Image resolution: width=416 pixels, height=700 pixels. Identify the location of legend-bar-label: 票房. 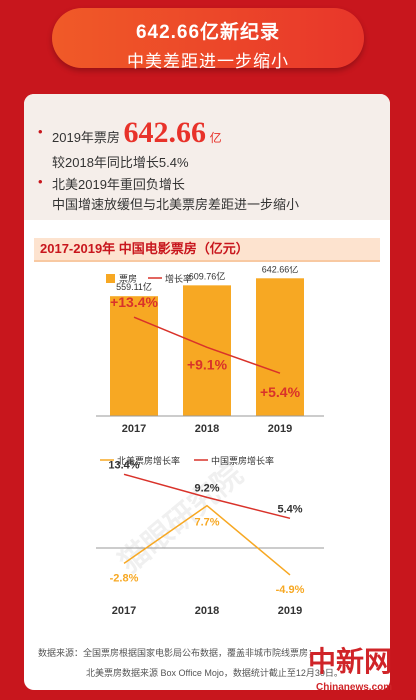
(128, 278).